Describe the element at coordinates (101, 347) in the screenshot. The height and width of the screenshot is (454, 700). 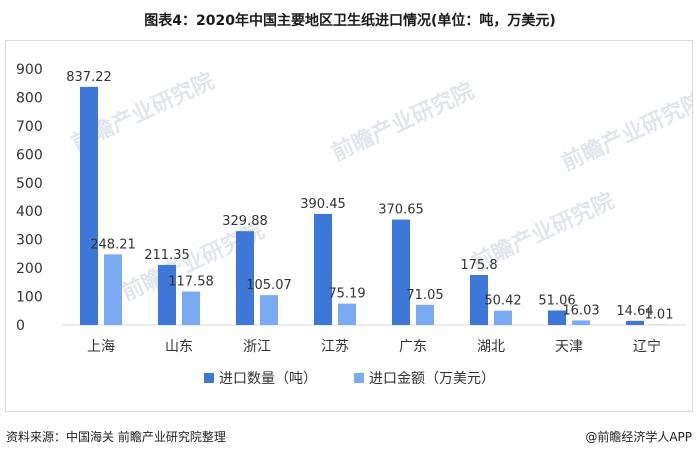
I see `x-tick-label: 上海` at that location.